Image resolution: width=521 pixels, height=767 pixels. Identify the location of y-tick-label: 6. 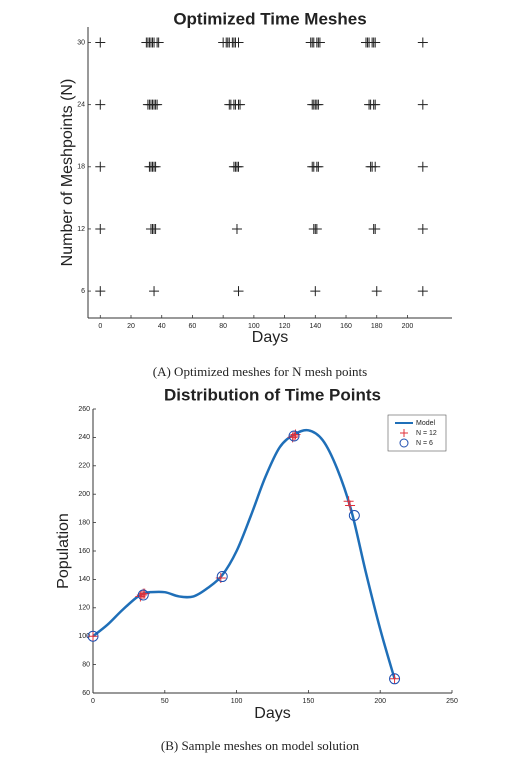
(83, 291).